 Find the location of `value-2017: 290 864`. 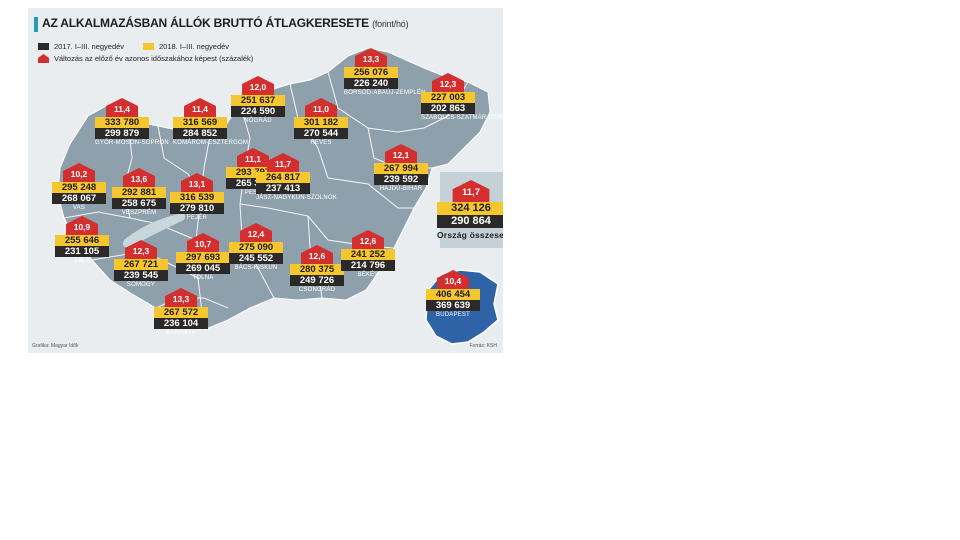

value-2017: 290 864 is located at coordinates (470, 221).